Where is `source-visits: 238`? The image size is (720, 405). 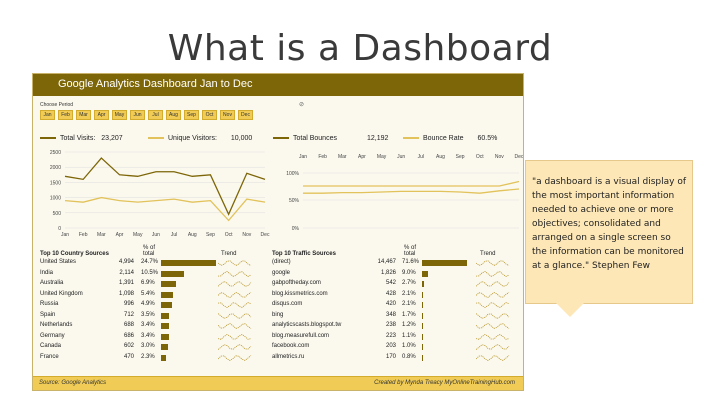
source-visits: 238 is located at coordinates (390, 325).